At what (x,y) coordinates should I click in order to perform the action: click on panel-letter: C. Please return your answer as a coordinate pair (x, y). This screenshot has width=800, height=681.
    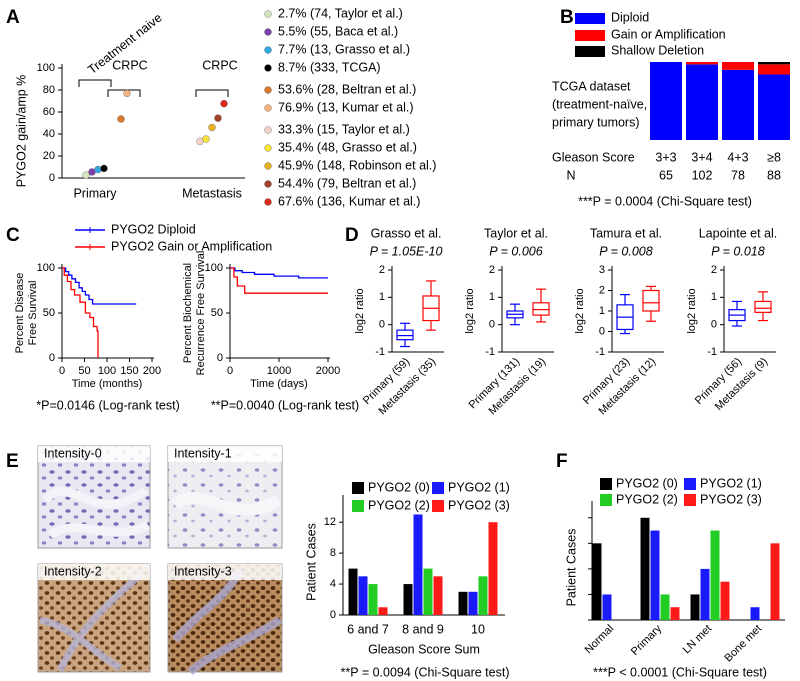
    Looking at the image, I should click on (13, 235).